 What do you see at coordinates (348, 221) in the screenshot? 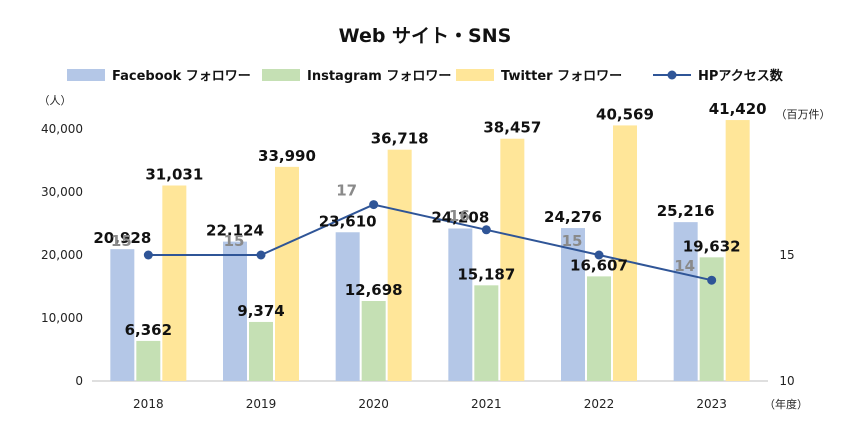
I see `bar-value-label: 23,610` at bounding box center [348, 221].